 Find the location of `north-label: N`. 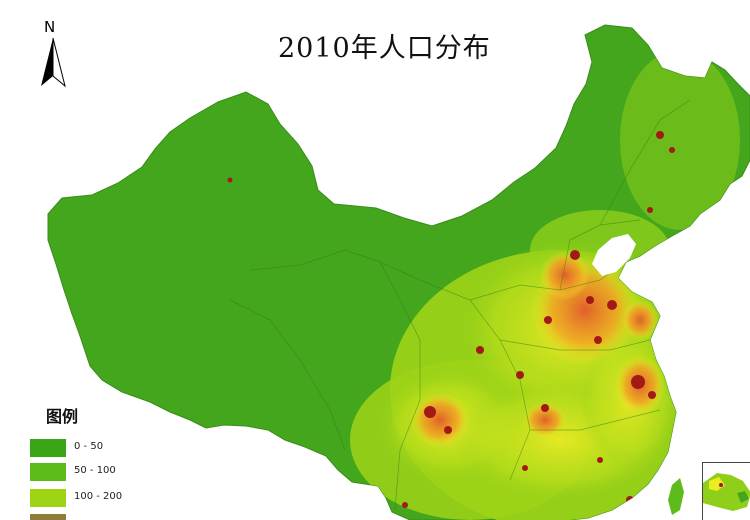

north-label: N is located at coordinates (50, 27).